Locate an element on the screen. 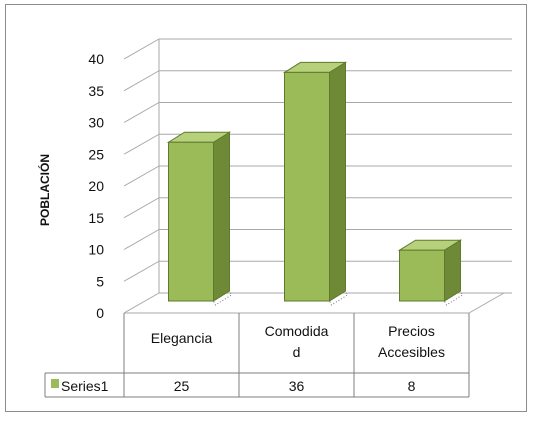  y-tick-label: 10 is located at coordinates (96, 250).